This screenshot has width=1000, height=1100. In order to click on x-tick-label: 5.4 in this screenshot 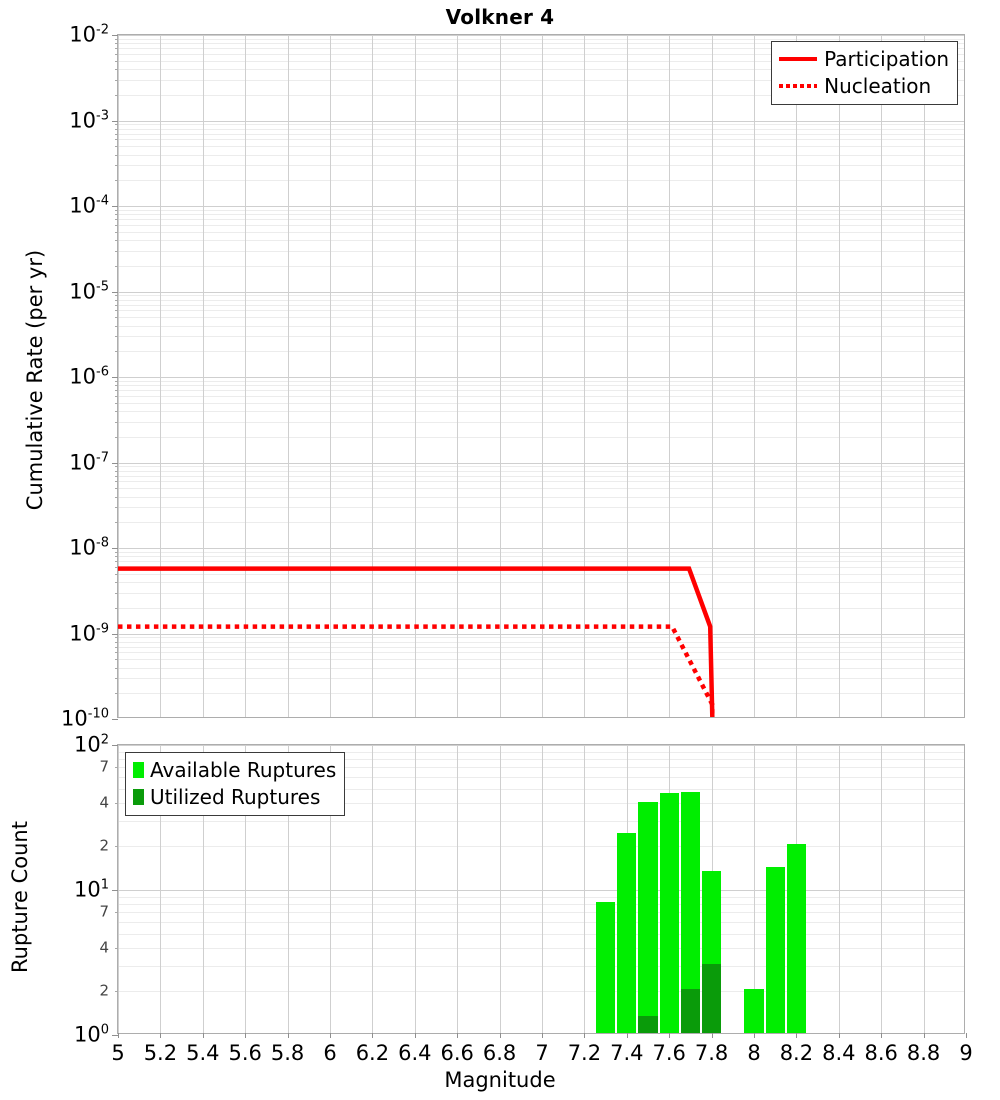, I will do `click(203, 1053)`.